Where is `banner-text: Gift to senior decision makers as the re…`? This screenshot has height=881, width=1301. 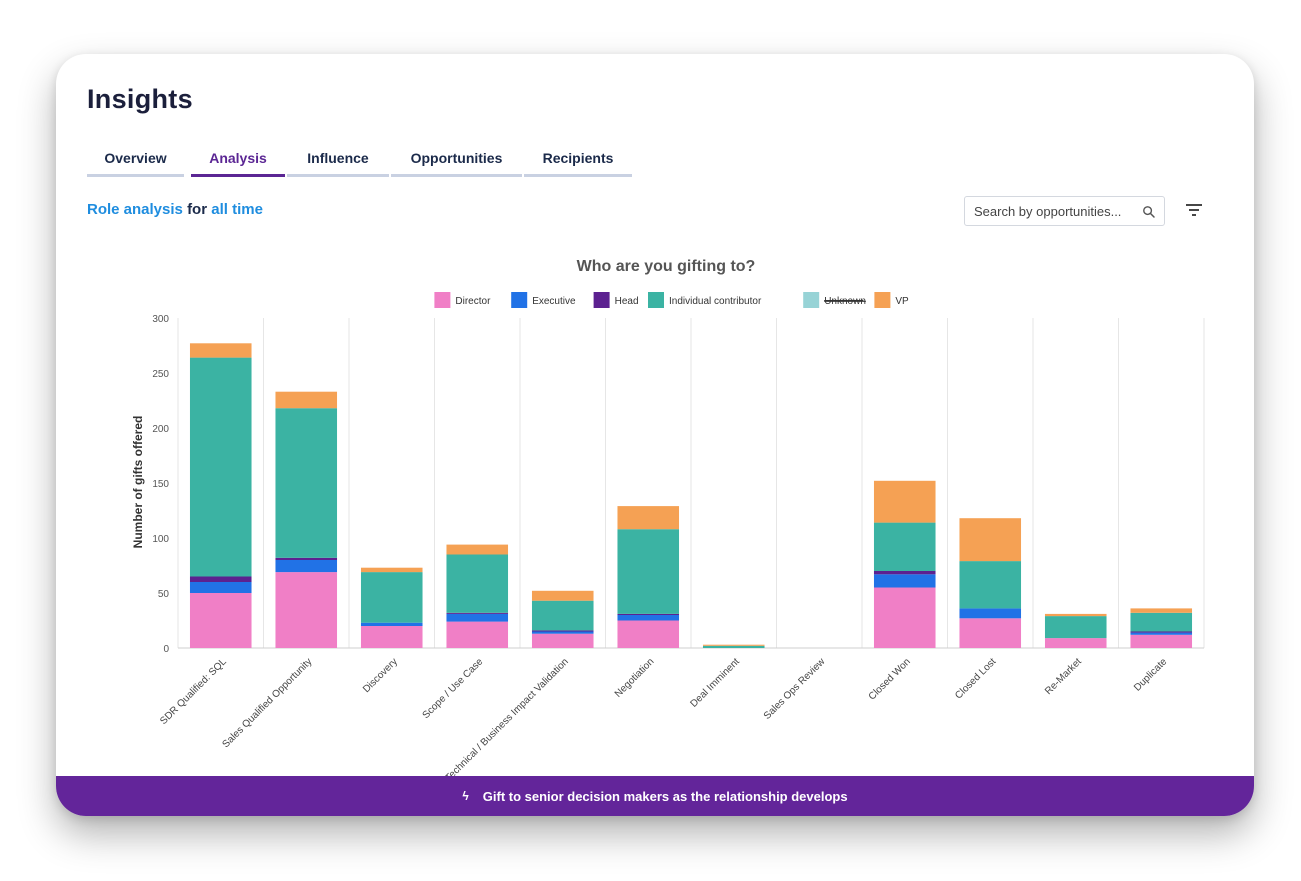 banner-text: Gift to senior decision makers as the re… is located at coordinates (665, 796).